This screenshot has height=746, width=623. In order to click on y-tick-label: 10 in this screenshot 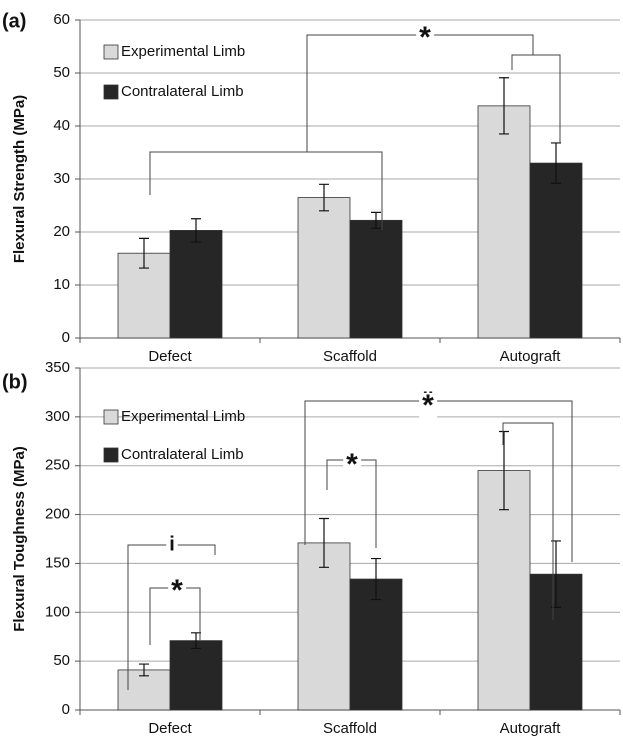, I will do `click(61, 284)`.